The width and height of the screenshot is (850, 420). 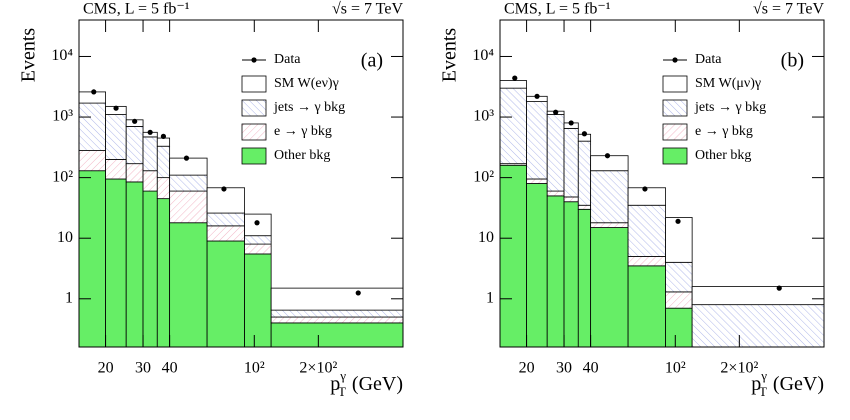 What do you see at coordinates (62, 116) in the screenshot?
I see `y-tick-label: 10³` at bounding box center [62, 116].